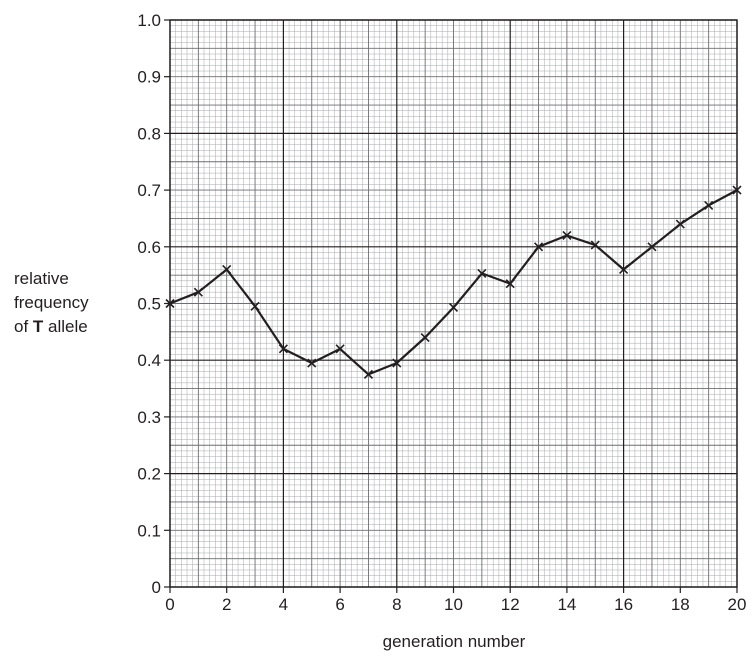  I want to click on x-axis-ticks: 0 2 4 6 8 10 12 14 16 18 20, so click(455, 600).